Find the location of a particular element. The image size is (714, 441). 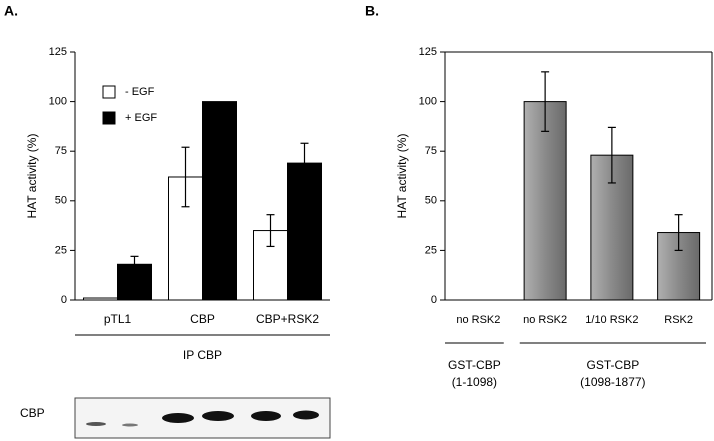

panel-label: A. is located at coordinates (11, 11).